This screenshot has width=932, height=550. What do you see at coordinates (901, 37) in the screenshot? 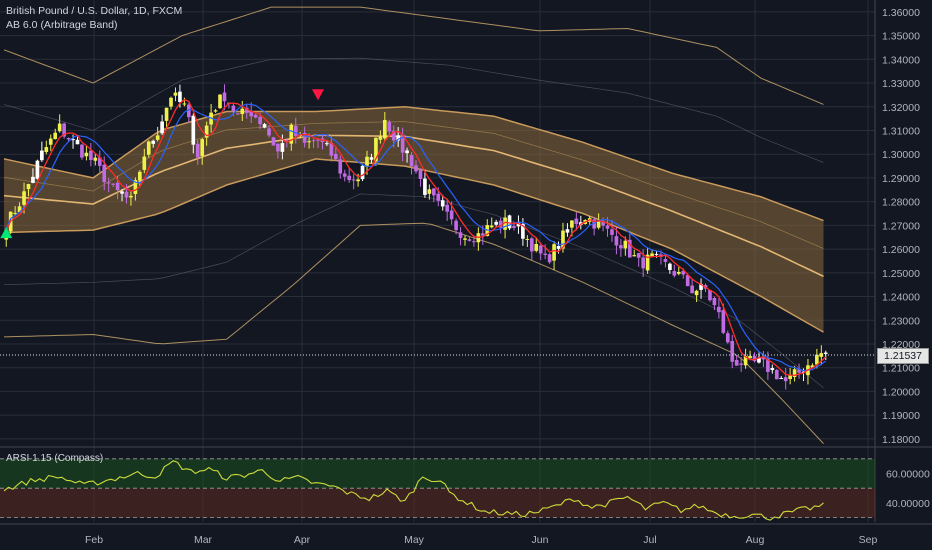
I see `price-tick-label: 1.35000` at bounding box center [901, 37].